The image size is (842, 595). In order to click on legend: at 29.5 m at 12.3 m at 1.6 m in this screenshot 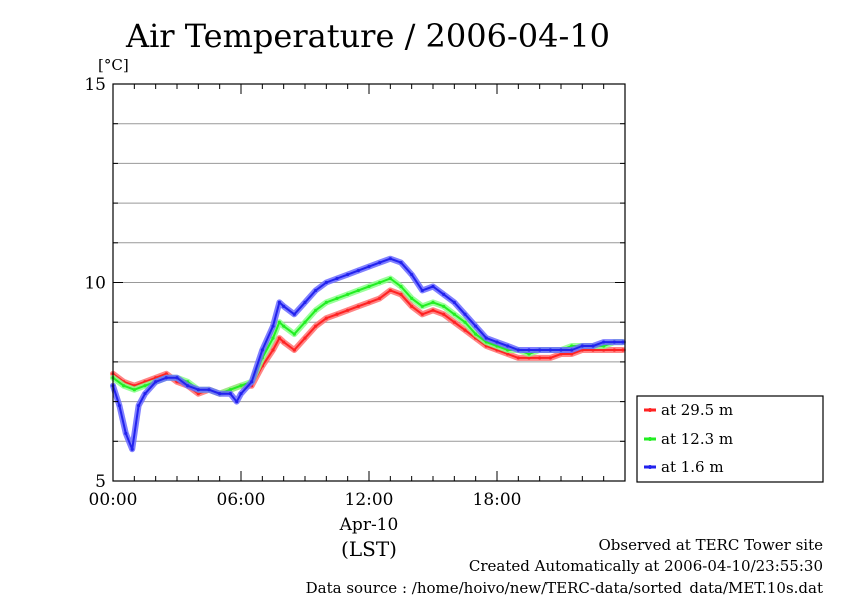, I will do `click(730, 439)`.